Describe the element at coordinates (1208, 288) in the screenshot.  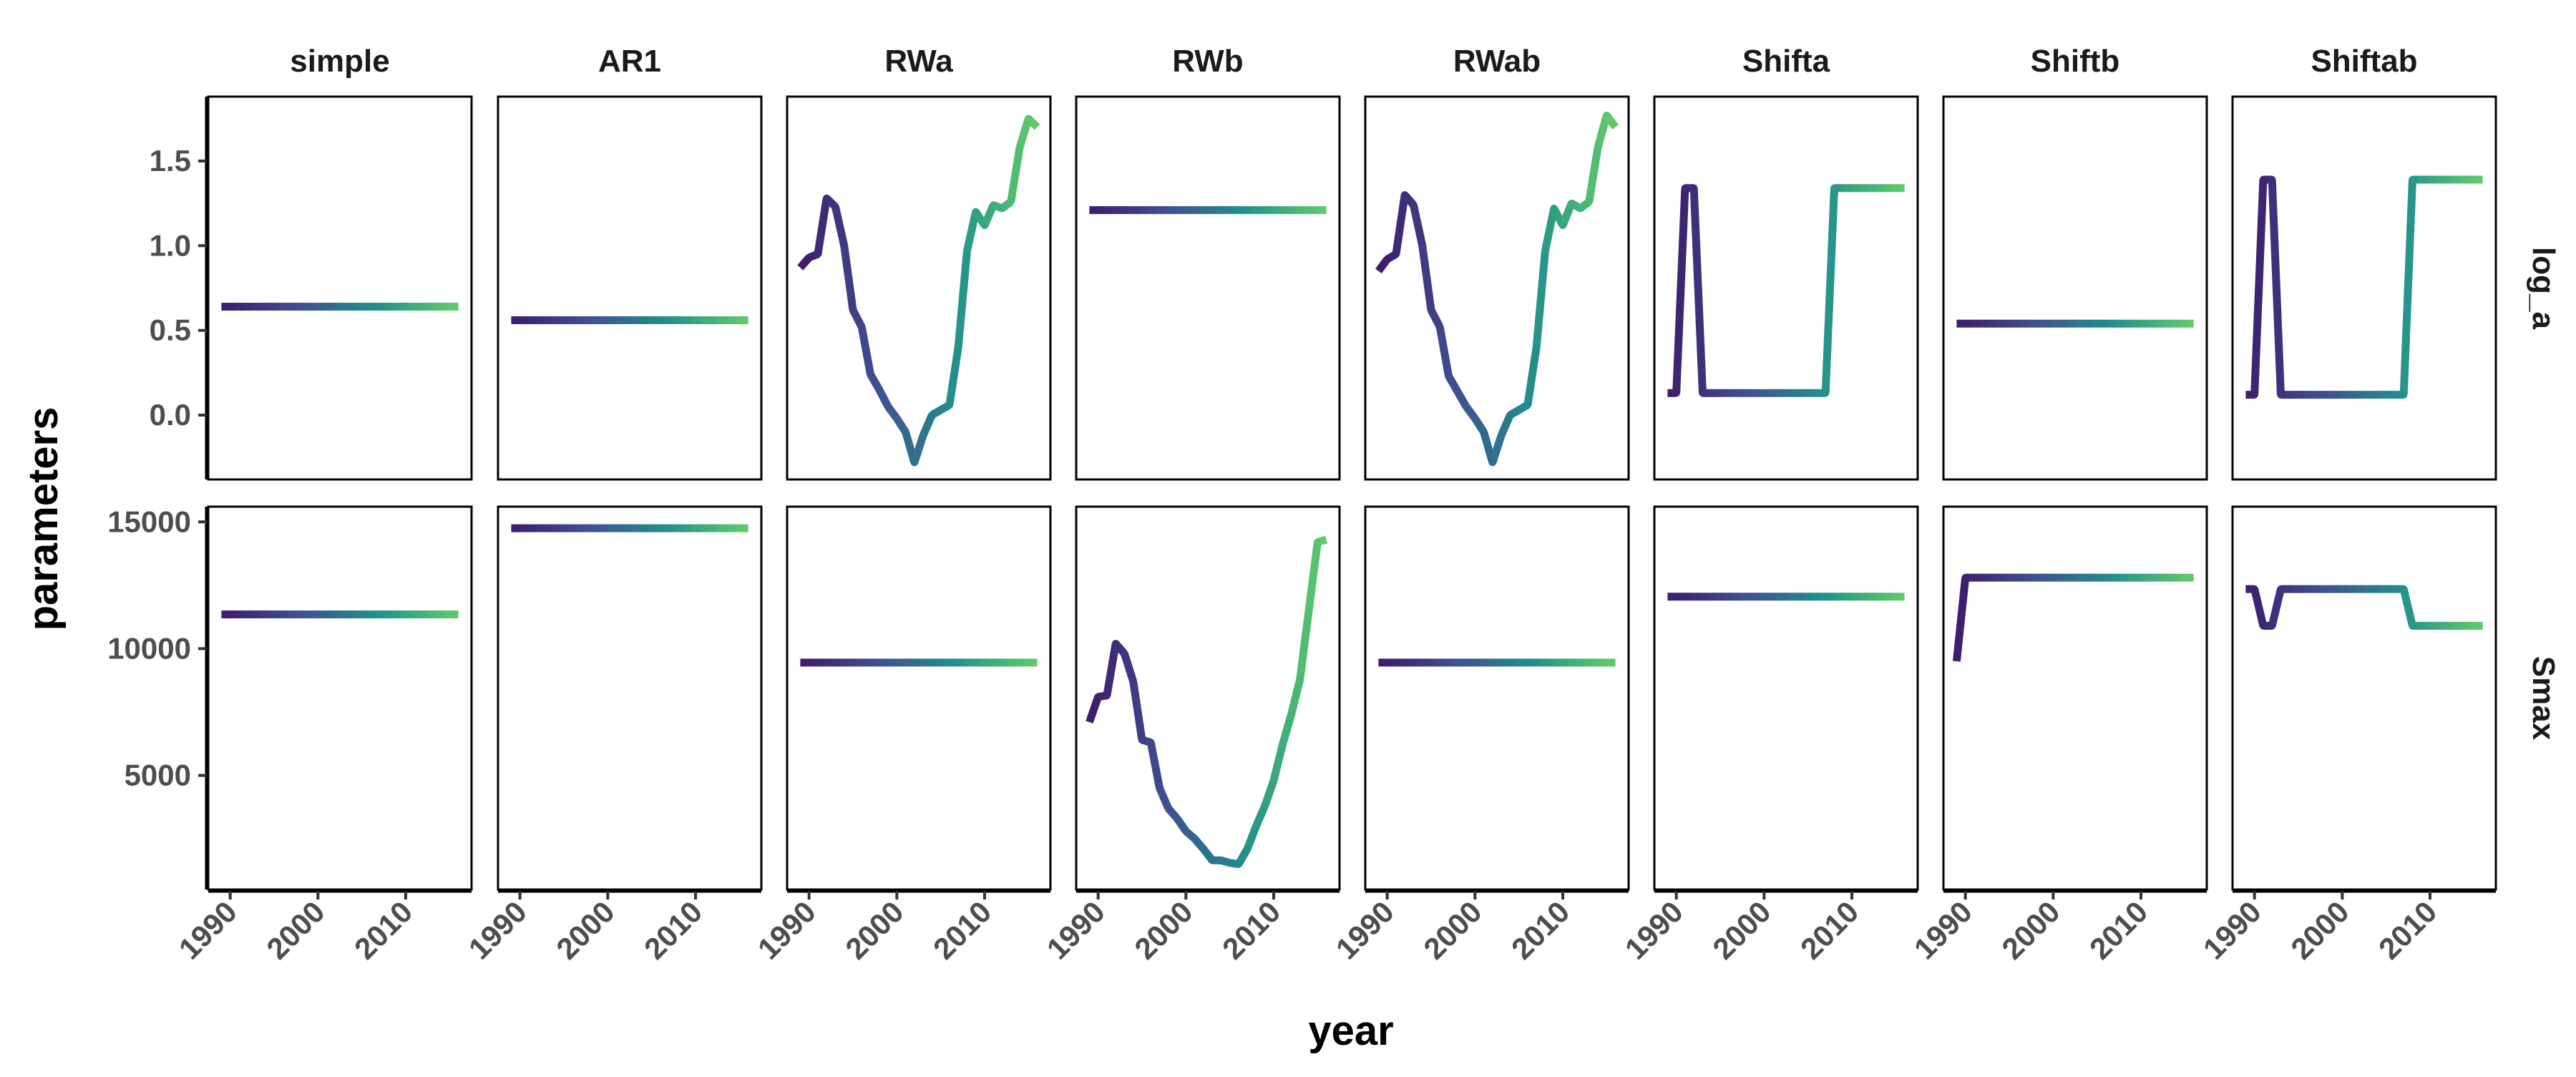
I see `panel-rwb-log-a` at that location.